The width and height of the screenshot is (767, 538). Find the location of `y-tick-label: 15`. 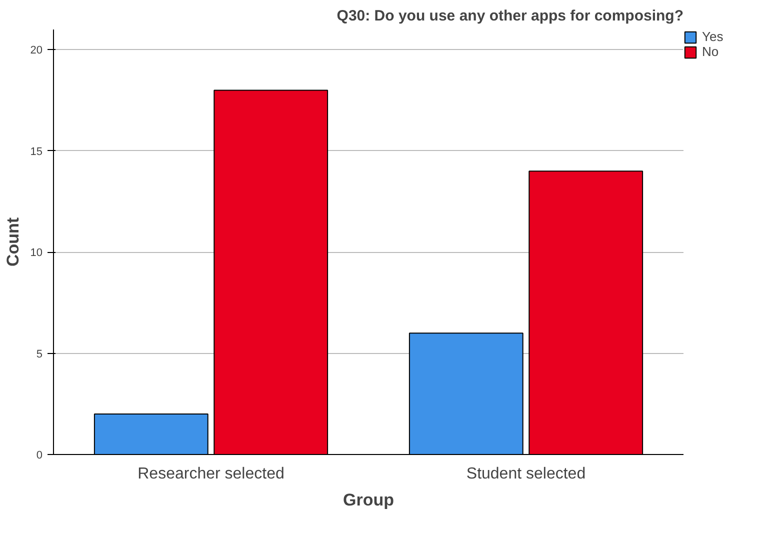

y-tick-label: 15 is located at coordinates (36, 152).